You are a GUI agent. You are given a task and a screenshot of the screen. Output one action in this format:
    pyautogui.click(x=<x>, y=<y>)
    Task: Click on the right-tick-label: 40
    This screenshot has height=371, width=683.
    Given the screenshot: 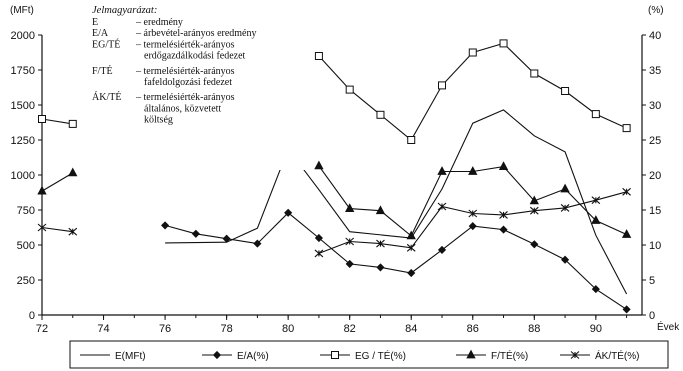 What is the action you would take?
    pyautogui.click(x=655, y=36)
    